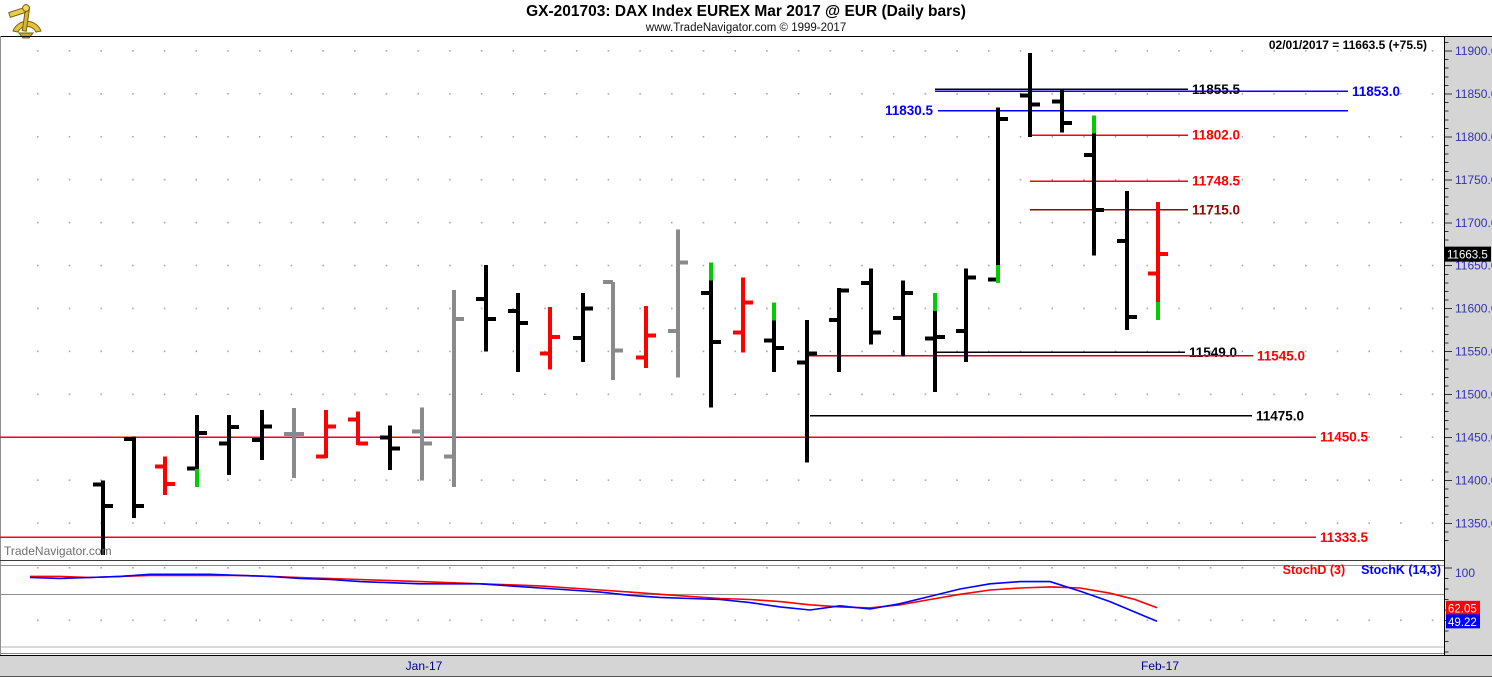 The width and height of the screenshot is (1492, 677). I want to click on stoch-axis: 100 62.05 49.22, so click(1462, 609).